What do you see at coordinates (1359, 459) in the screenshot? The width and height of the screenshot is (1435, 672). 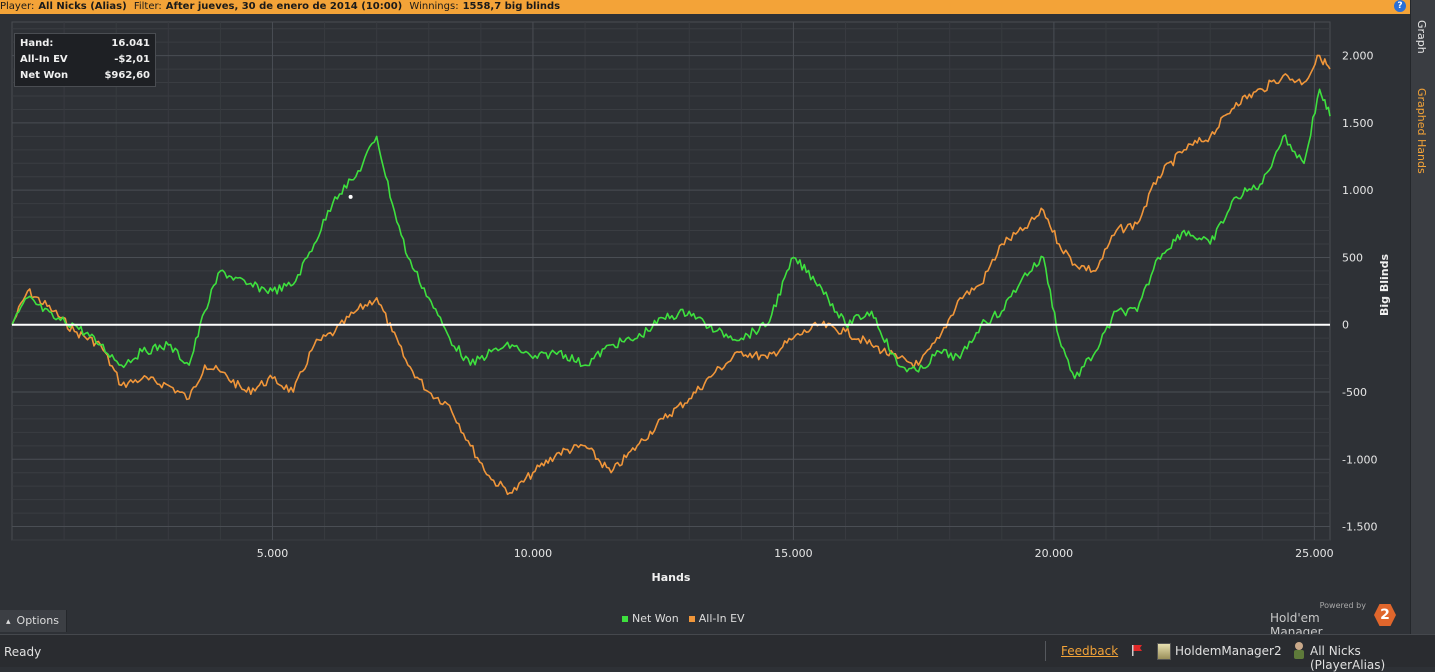 I see `y-tick-label: -1.000` at bounding box center [1359, 459].